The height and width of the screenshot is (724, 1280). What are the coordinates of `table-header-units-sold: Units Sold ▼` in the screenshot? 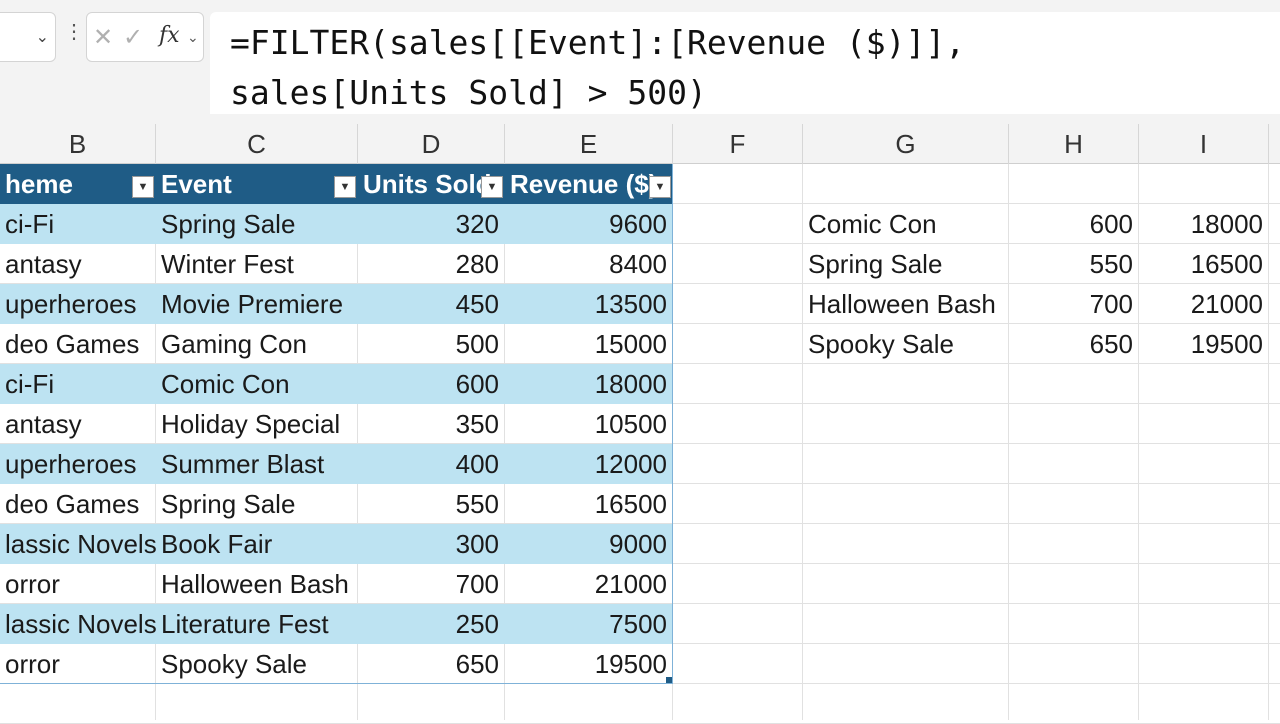 It's located at (431, 184).